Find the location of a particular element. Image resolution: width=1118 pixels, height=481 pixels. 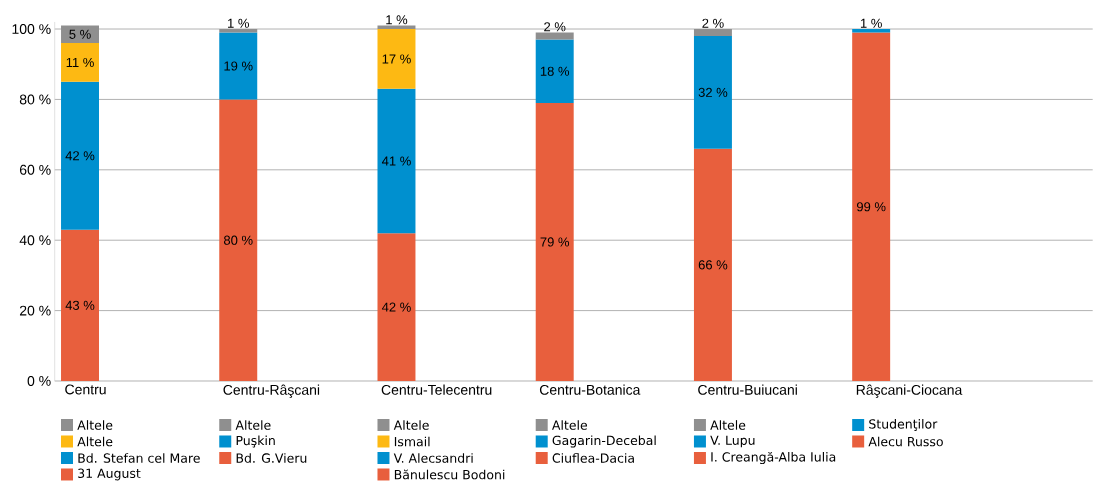

data-label: 11 % is located at coordinates (80, 62).